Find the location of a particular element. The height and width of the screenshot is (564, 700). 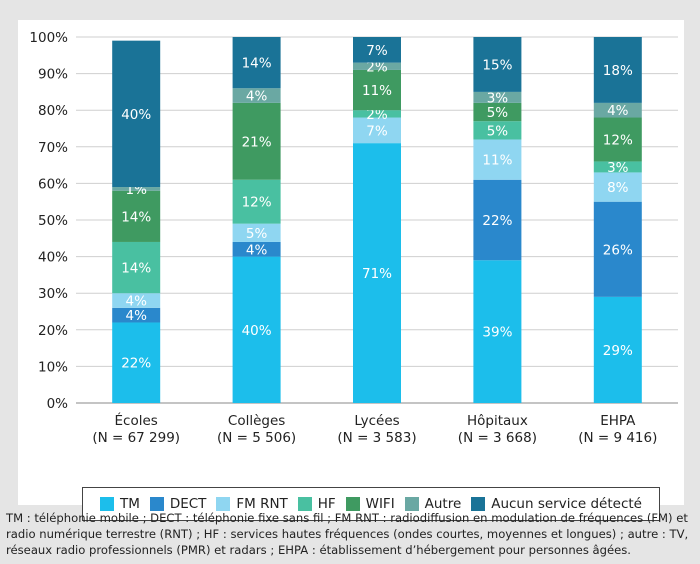

data-label: 29% is located at coordinates (618, 351).